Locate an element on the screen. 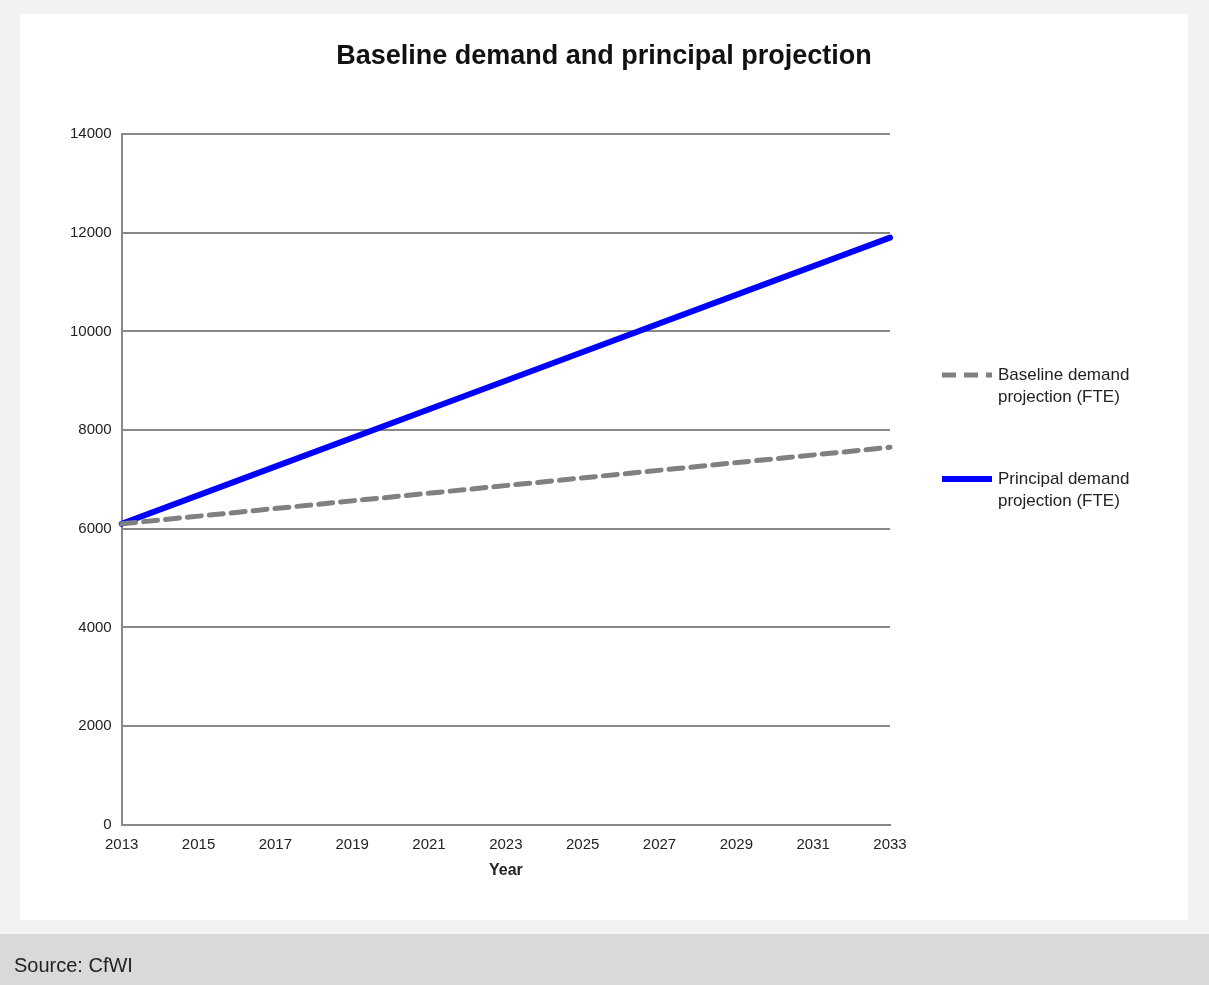 This screenshot has width=1209, height=985. x-tick-label: 2029 is located at coordinates (736, 843).